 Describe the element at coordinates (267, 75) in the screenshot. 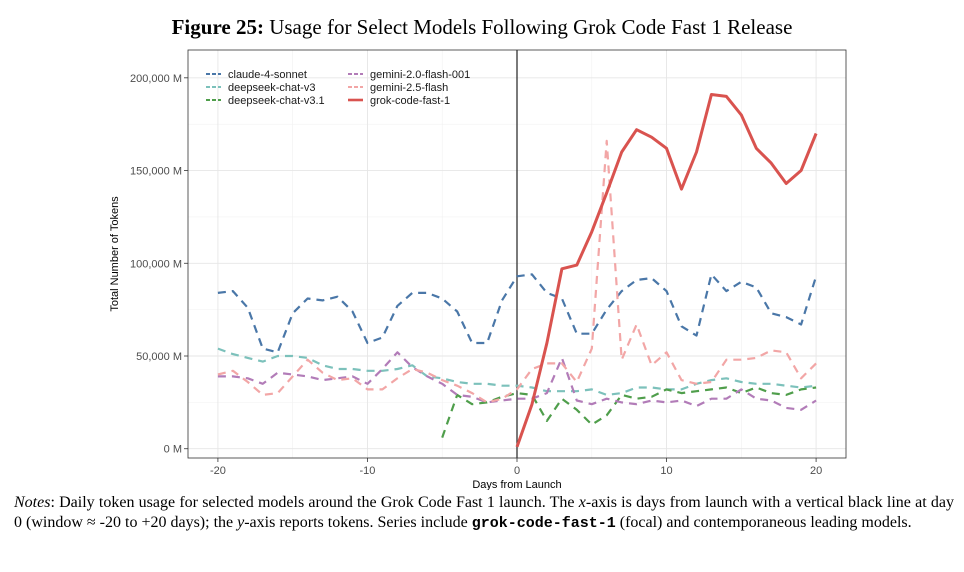

I see `legend-label-claude-4-sonnet: claude-4-sonnet` at that location.